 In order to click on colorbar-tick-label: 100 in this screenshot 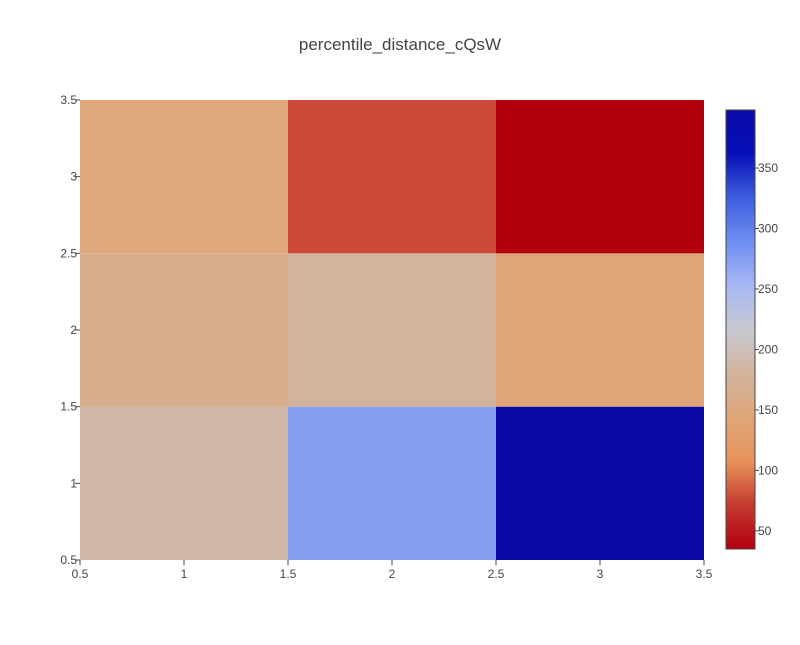, I will do `click(768, 470)`.